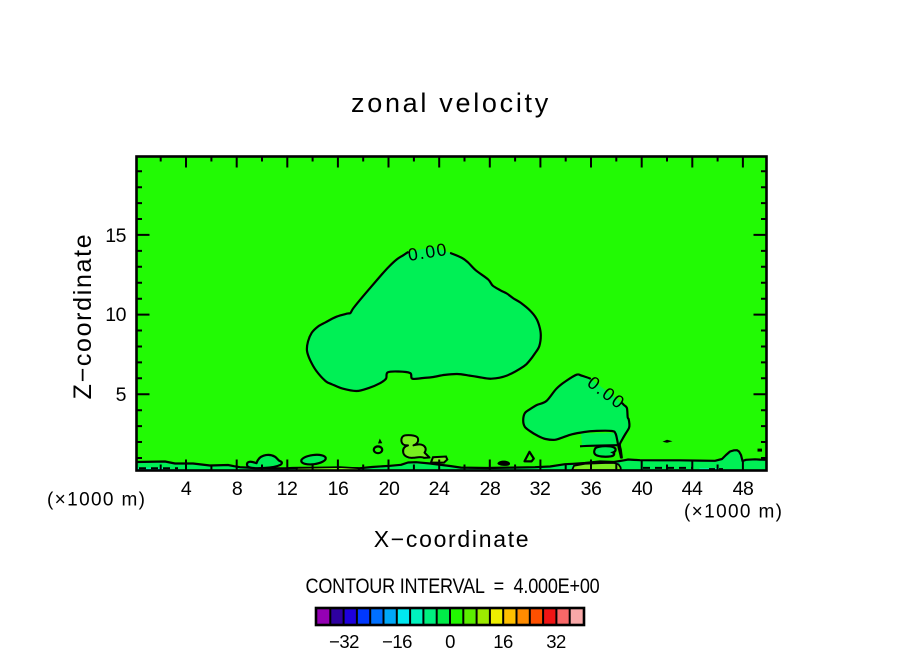 This screenshot has height=654, width=904. What do you see at coordinates (692, 489) in the screenshot?
I see `svg-text: 44` at bounding box center [692, 489].